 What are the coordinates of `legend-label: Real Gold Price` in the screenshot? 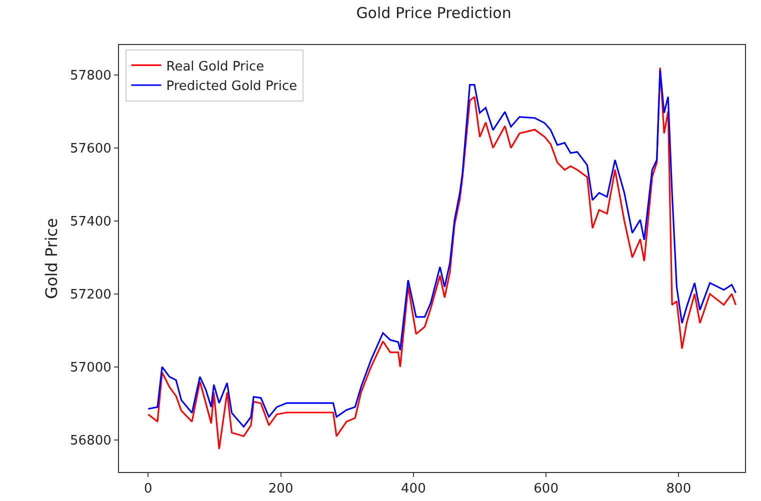 It's located at (215, 66).